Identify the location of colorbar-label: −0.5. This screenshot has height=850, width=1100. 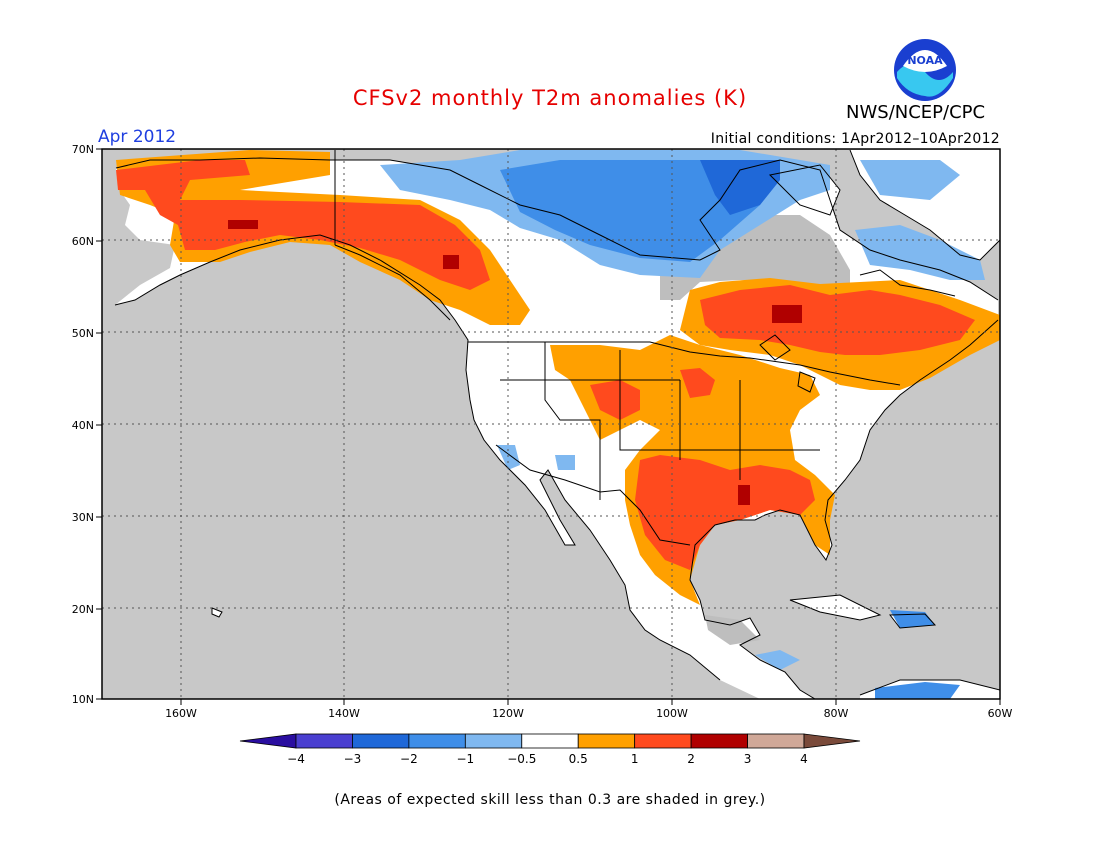
(521, 759).